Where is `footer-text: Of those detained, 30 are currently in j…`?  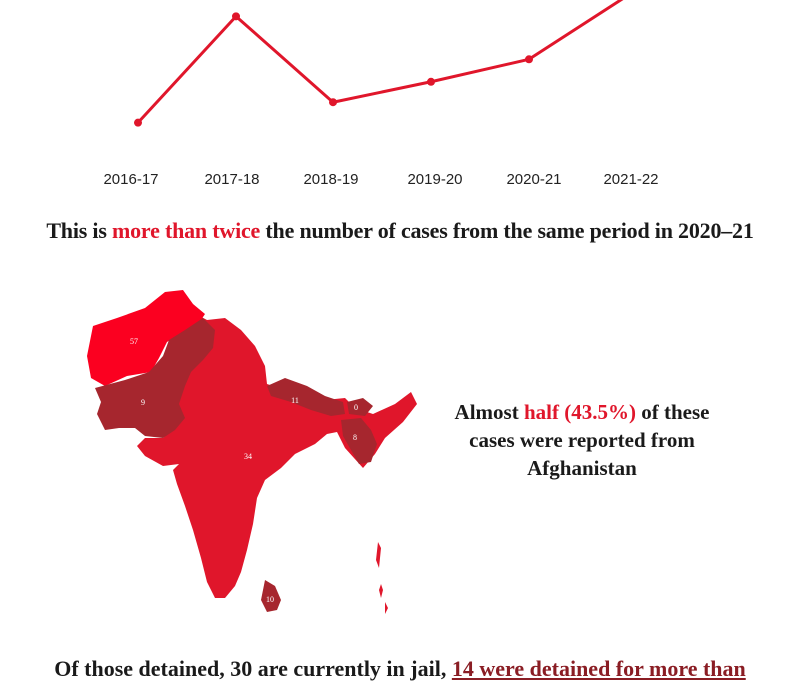 footer-text: Of those detained, 30 are currently in j… is located at coordinates (400, 669).